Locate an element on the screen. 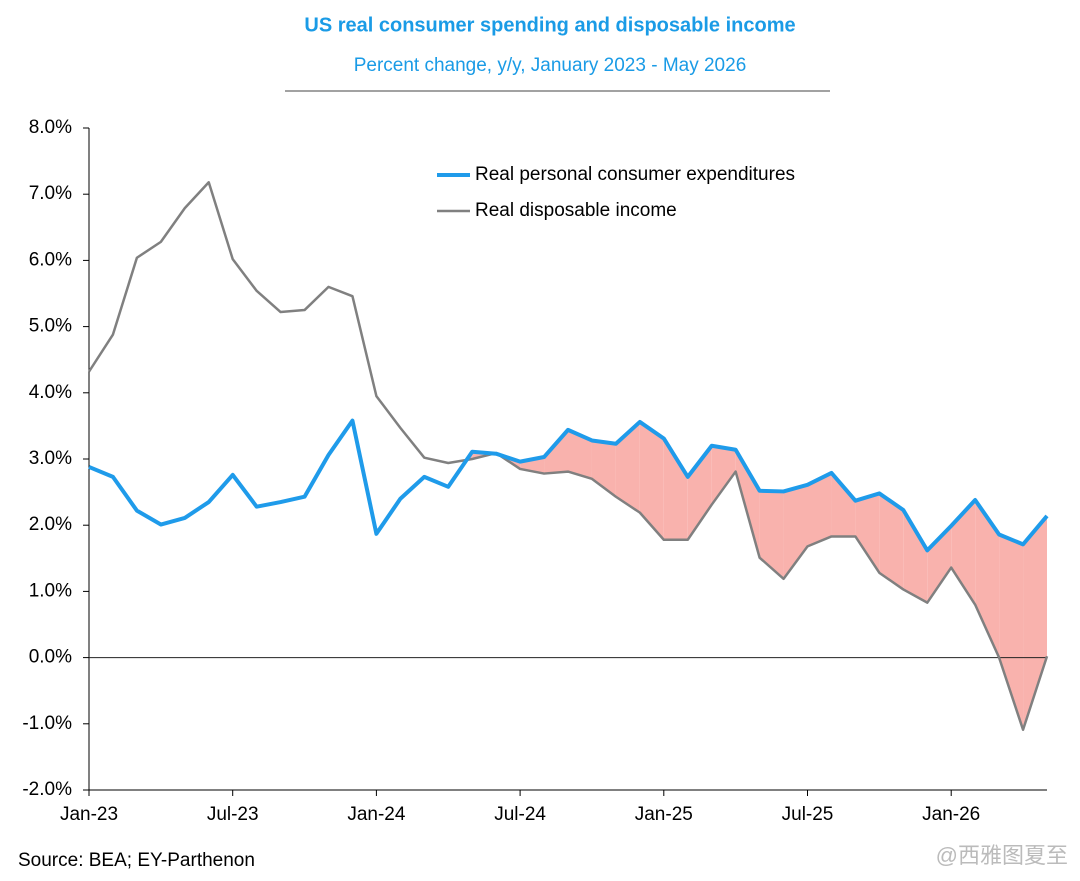 The width and height of the screenshot is (1080, 881). x-tick-label: Jan-23 is located at coordinates (89, 814).